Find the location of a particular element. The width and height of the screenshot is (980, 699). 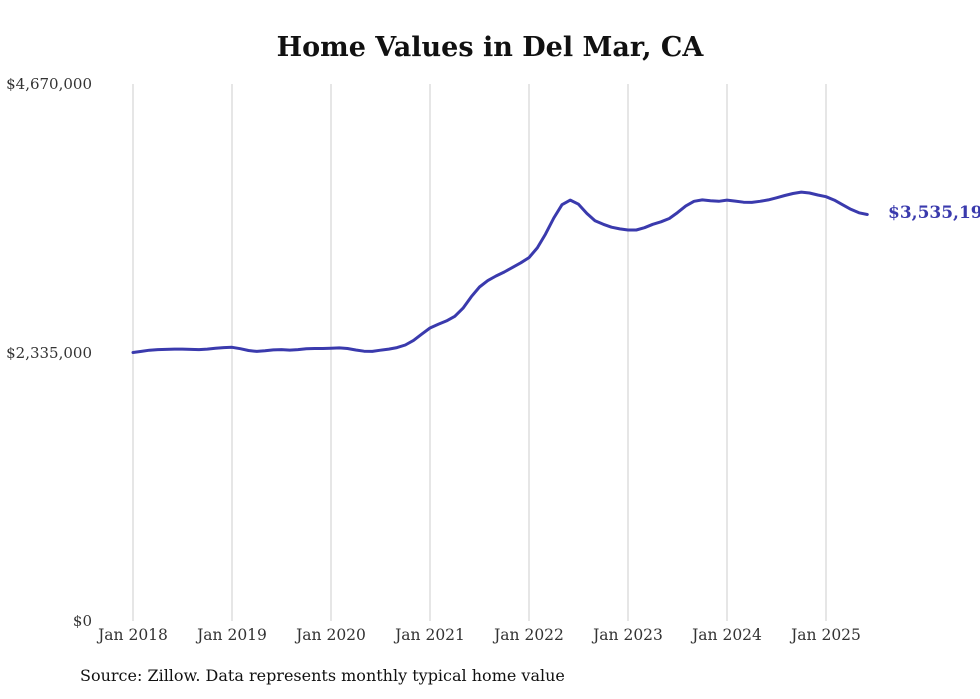

x-tick-label: Jan 2018 is located at coordinates (133, 635).